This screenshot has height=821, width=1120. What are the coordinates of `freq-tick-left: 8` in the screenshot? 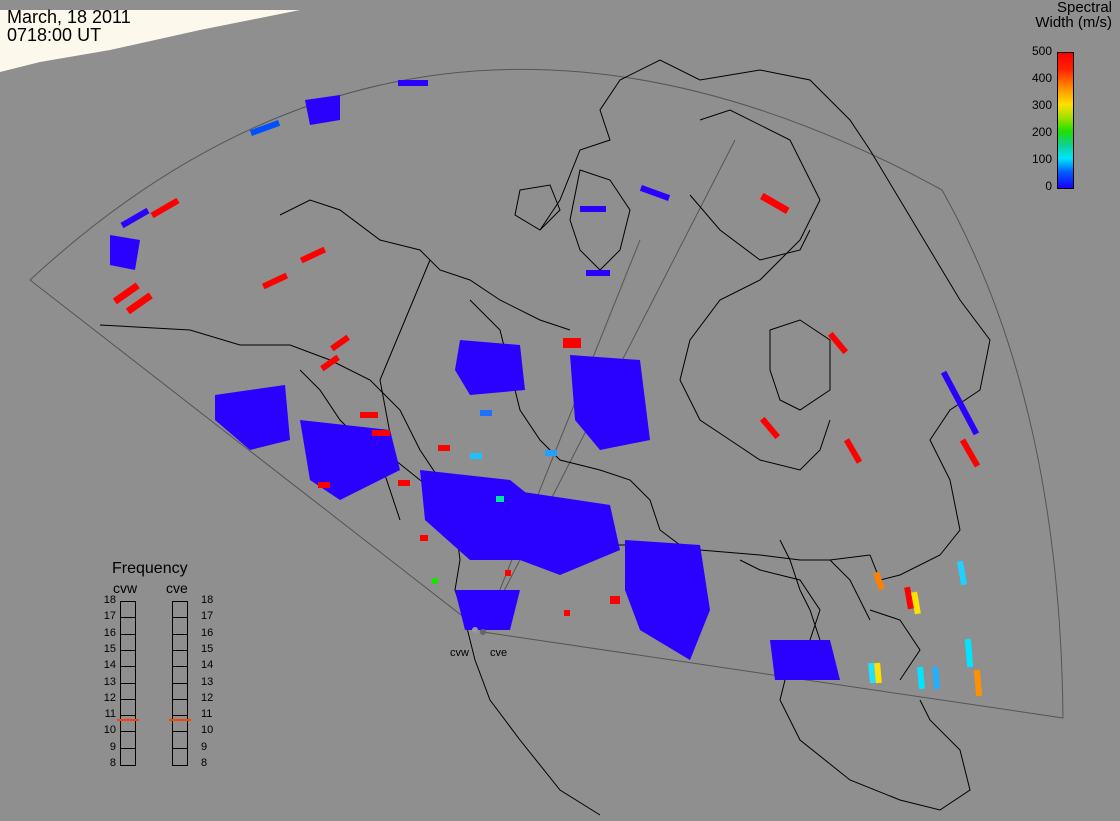 It's located at (112, 763).